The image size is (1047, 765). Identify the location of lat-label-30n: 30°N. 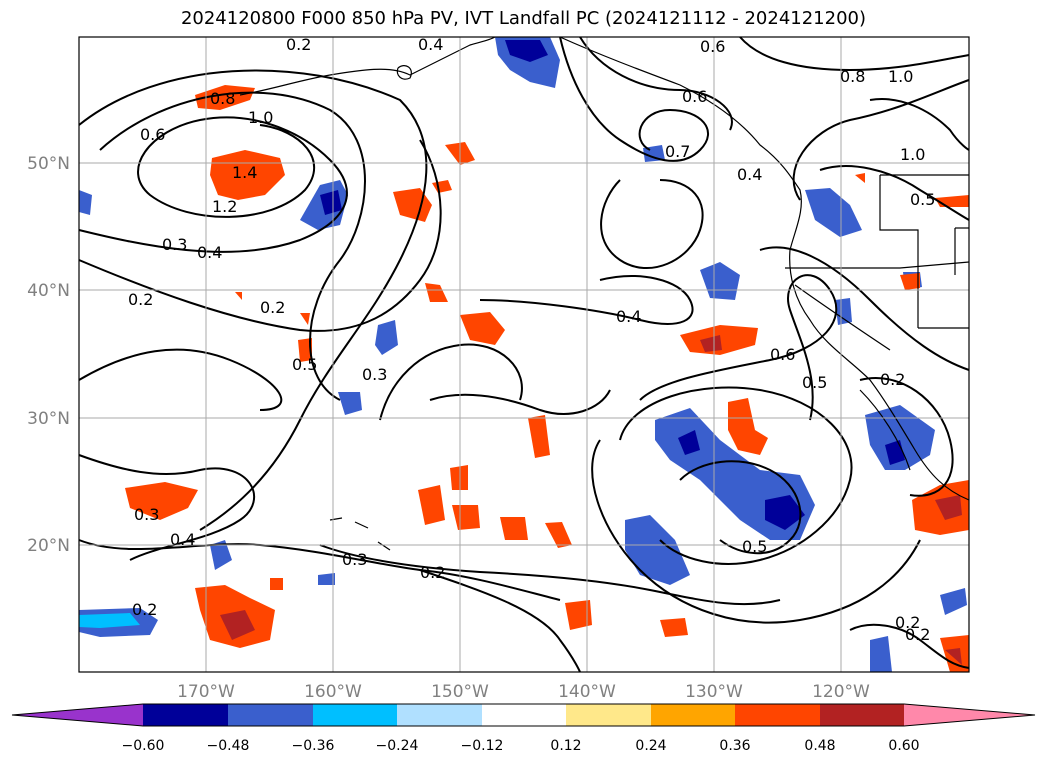
(48, 419).